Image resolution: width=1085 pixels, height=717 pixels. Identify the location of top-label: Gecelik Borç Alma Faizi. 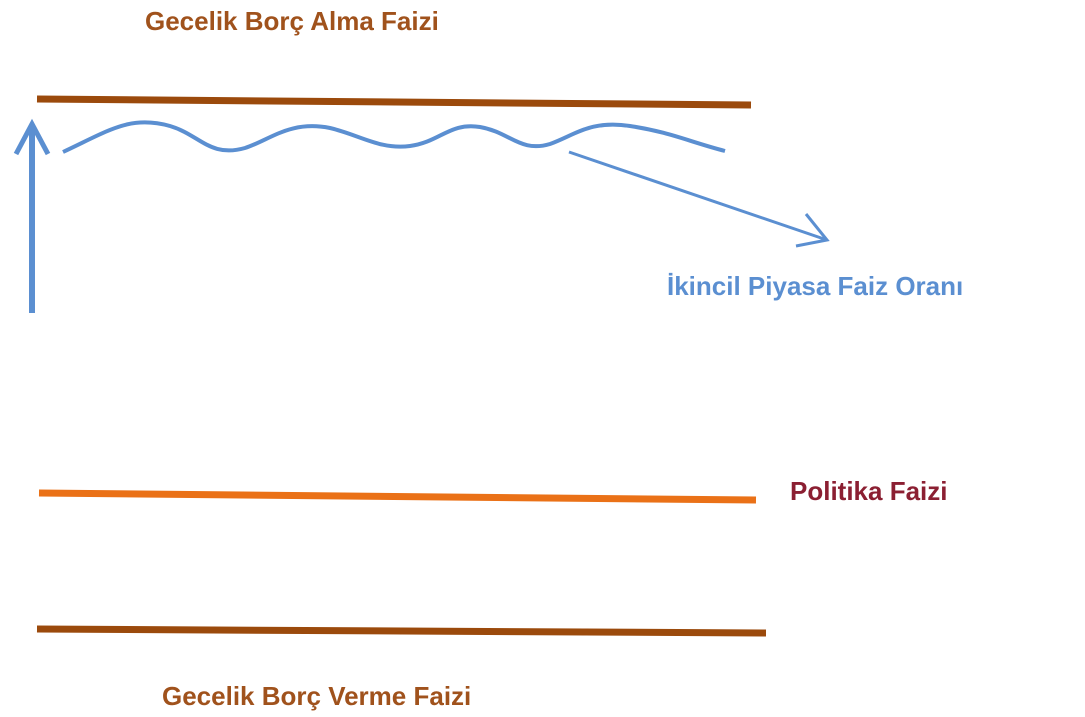
(292, 21).